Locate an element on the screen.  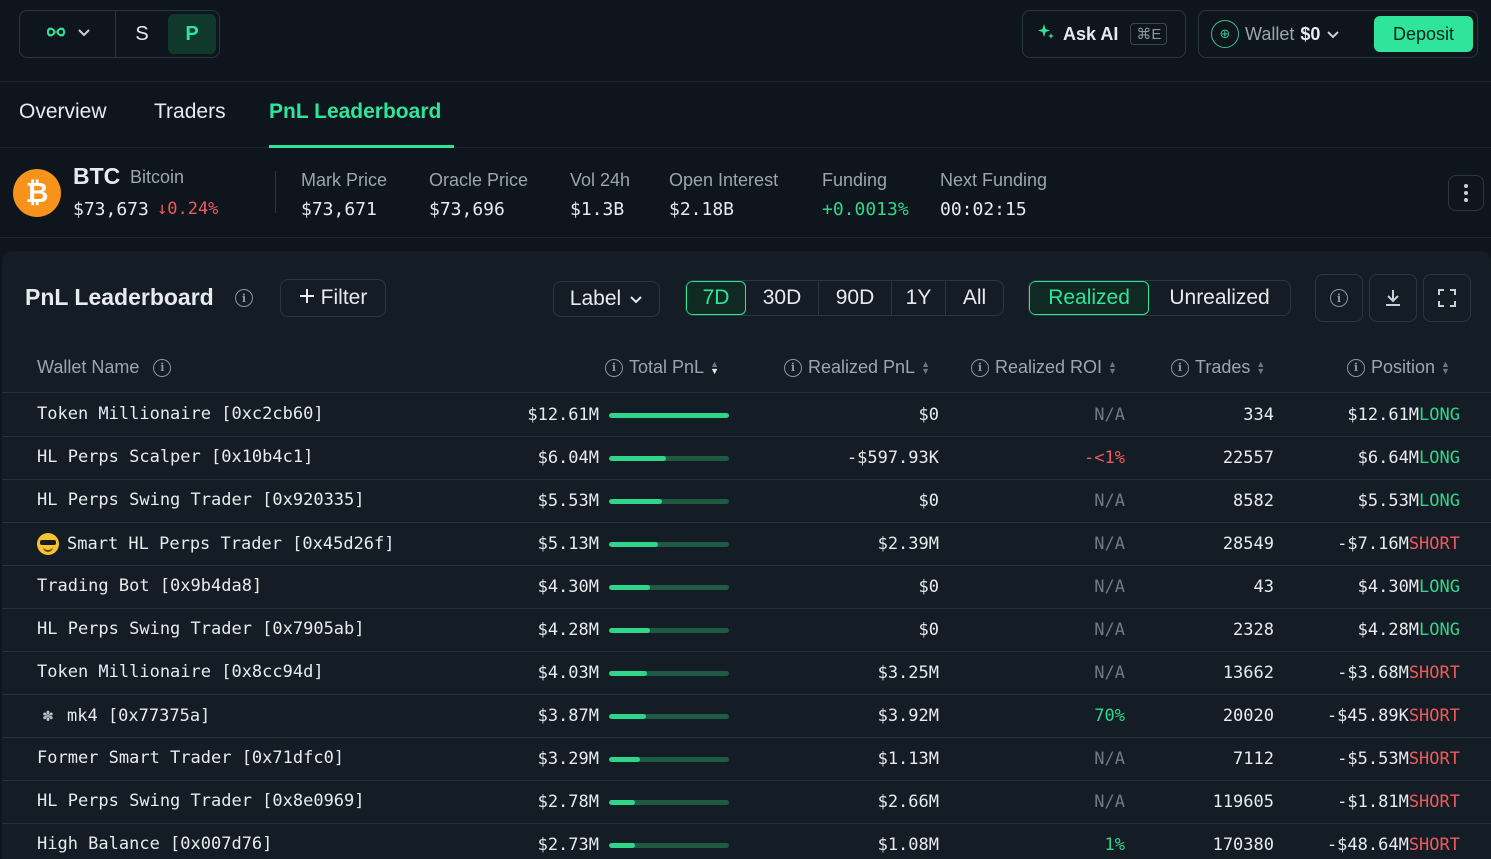
stat-value: $2.18B is located at coordinates (702, 209).